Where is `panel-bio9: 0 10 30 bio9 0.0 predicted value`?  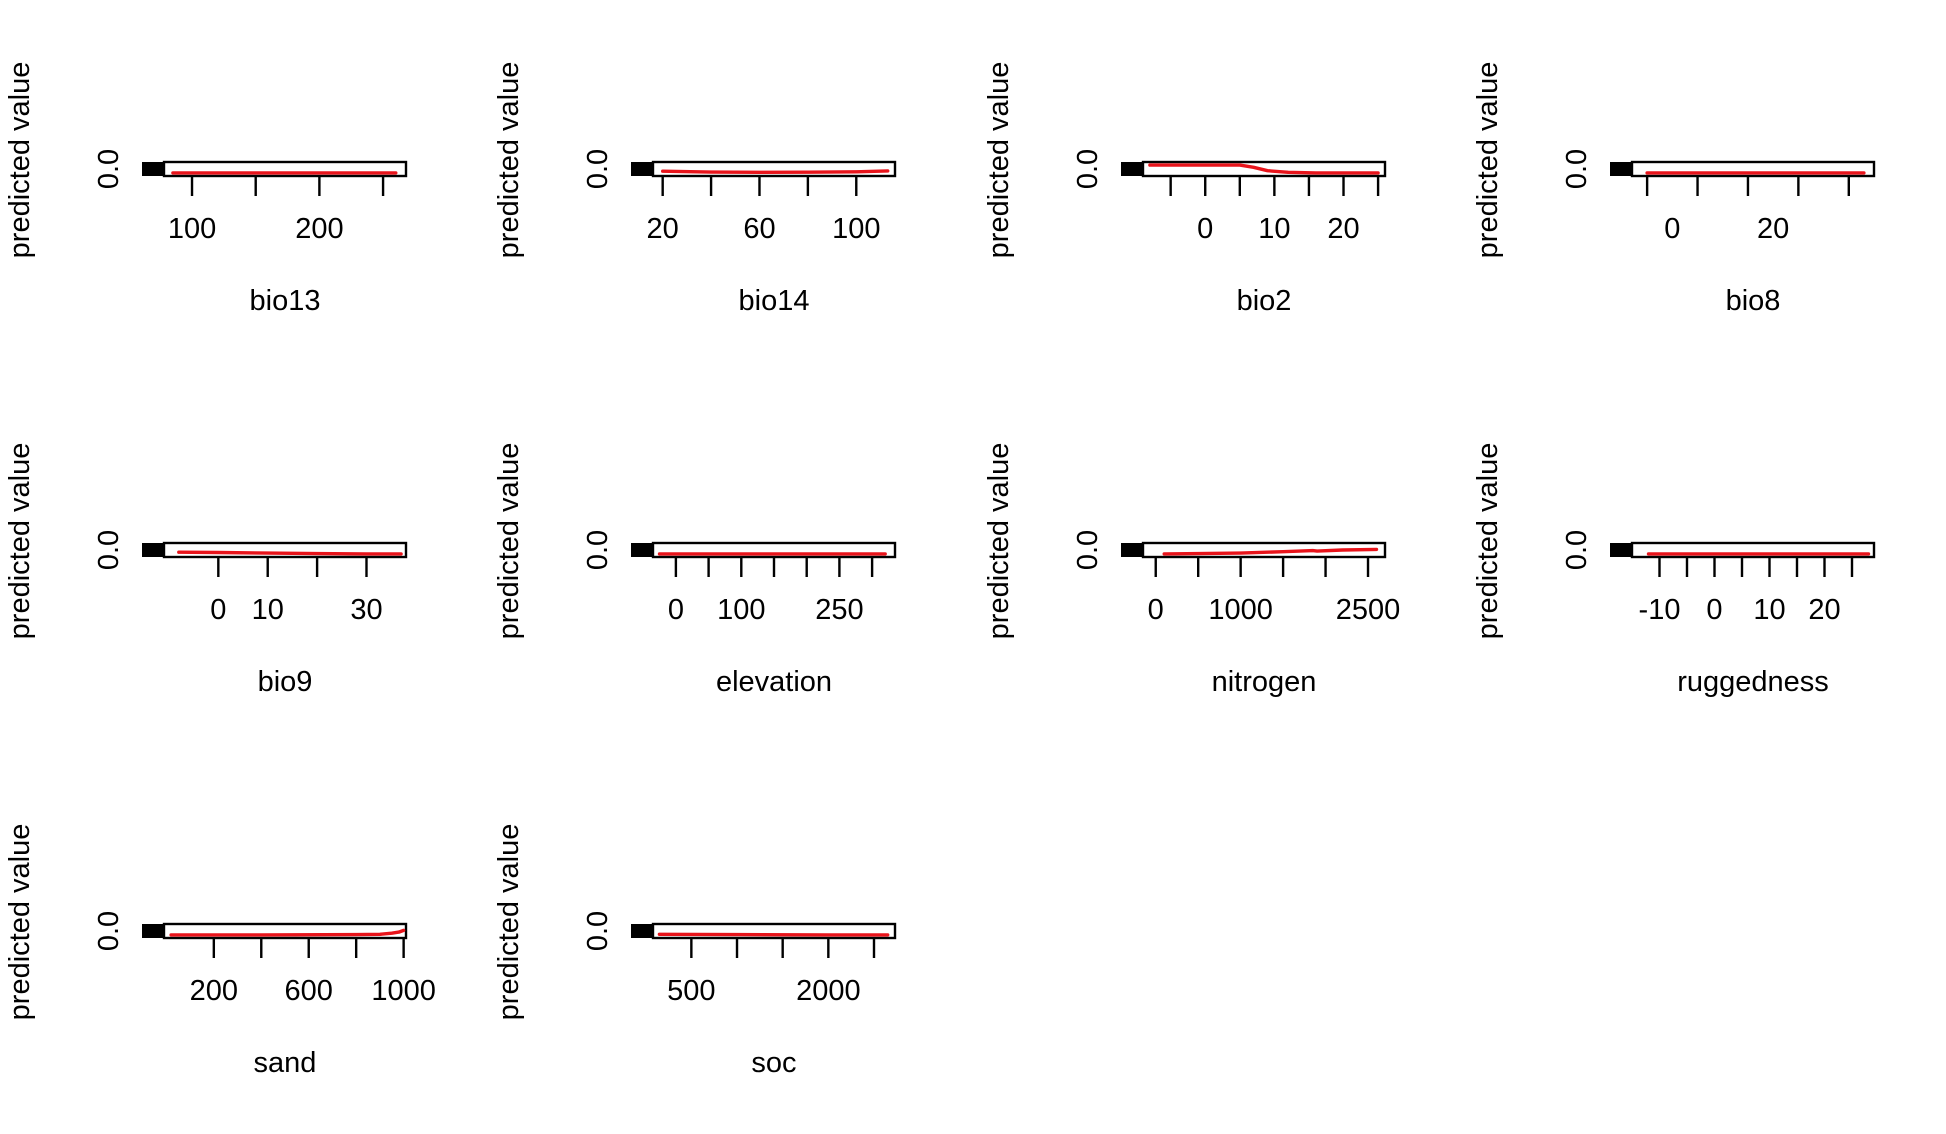
panel-bio9: 0 10 30 bio9 0.0 predicted value is located at coordinates (206, 570).